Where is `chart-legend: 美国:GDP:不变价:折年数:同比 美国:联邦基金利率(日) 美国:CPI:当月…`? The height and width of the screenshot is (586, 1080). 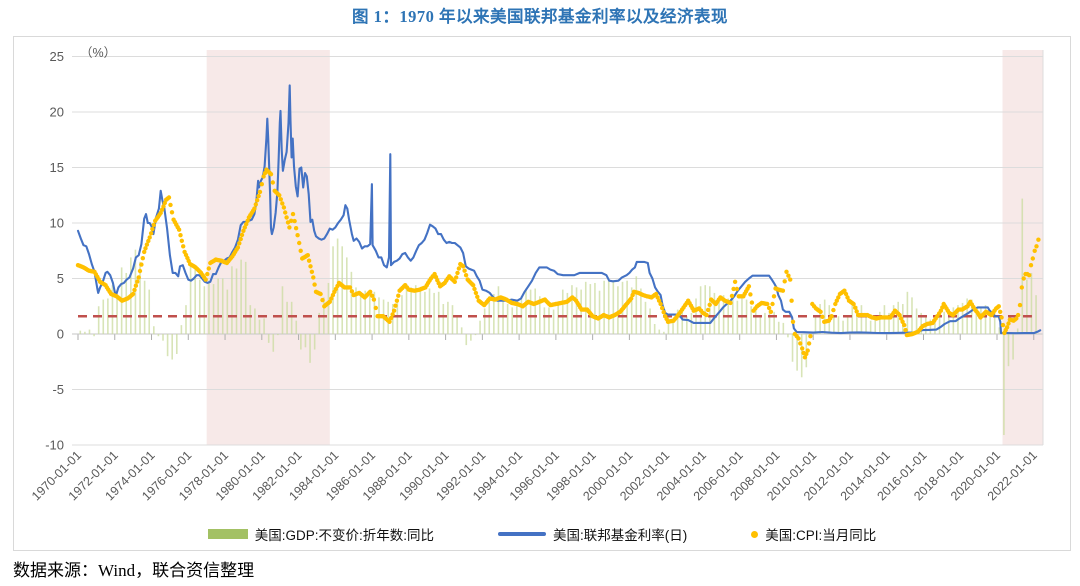 chart-legend: 美国:GDP:不变价:折年数:同比 美国:联邦基金利率(日) 美国:CPI:当月… is located at coordinates (542, 534).